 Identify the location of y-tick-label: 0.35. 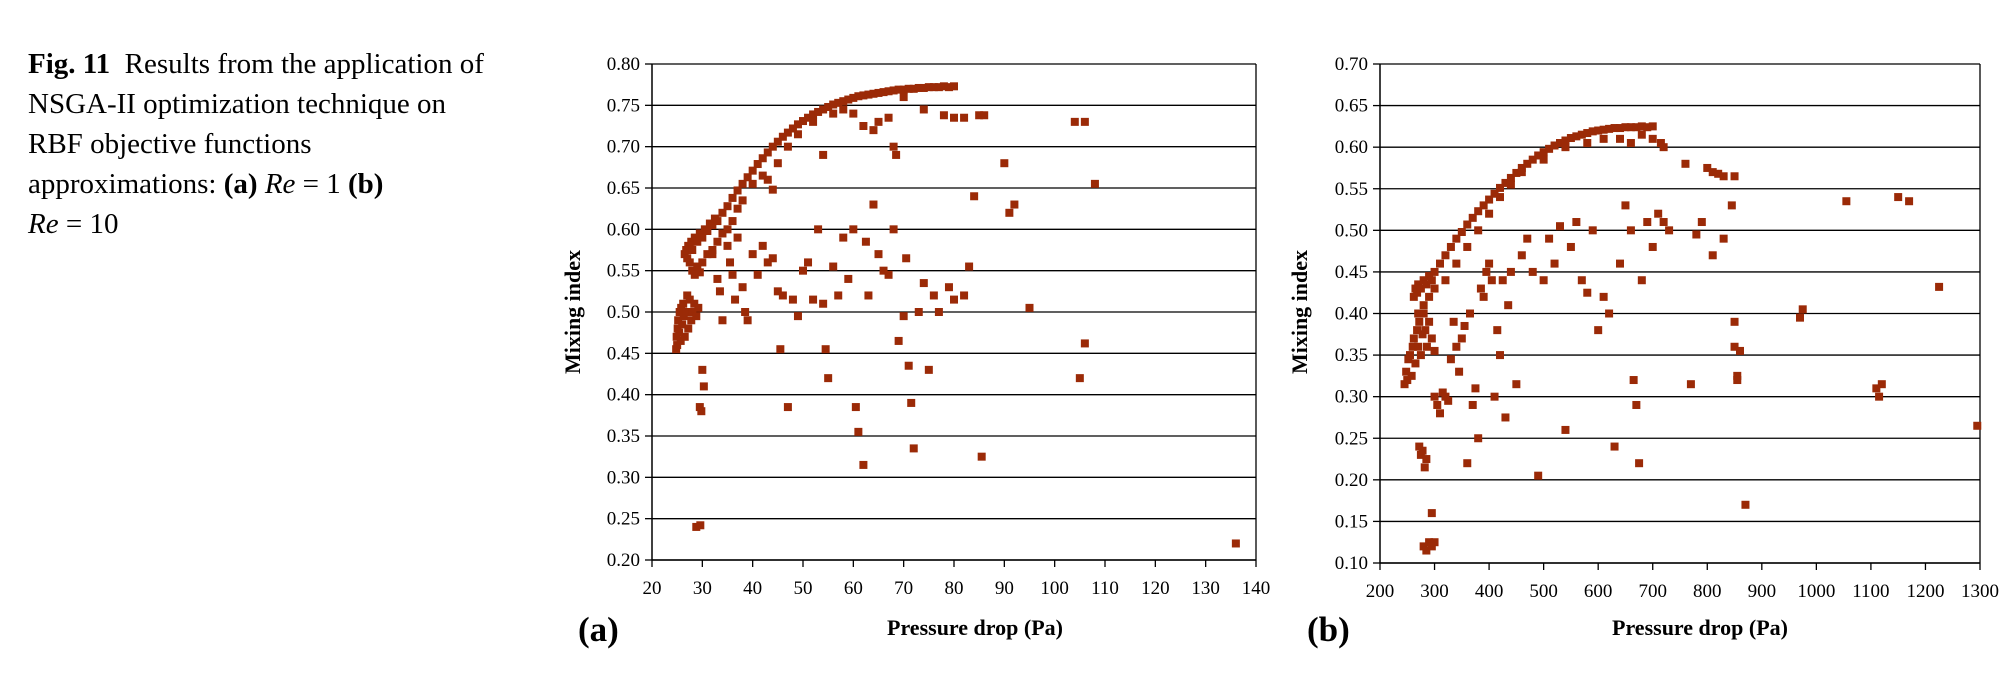
(1351, 355).